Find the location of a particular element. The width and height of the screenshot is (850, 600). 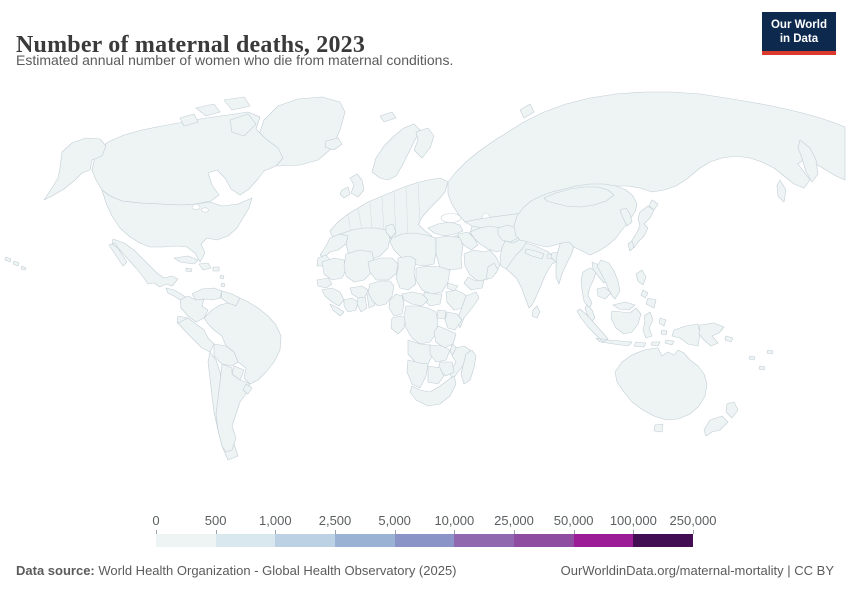

country-thailand is located at coordinates (588, 288).